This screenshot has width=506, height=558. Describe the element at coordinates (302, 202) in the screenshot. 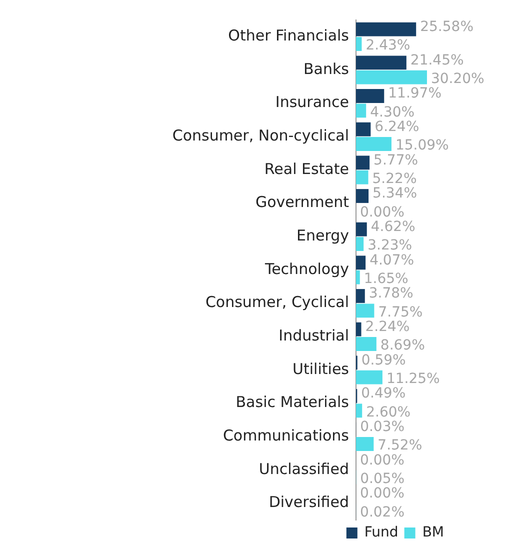

I see `y-tick-label: Government` at that location.